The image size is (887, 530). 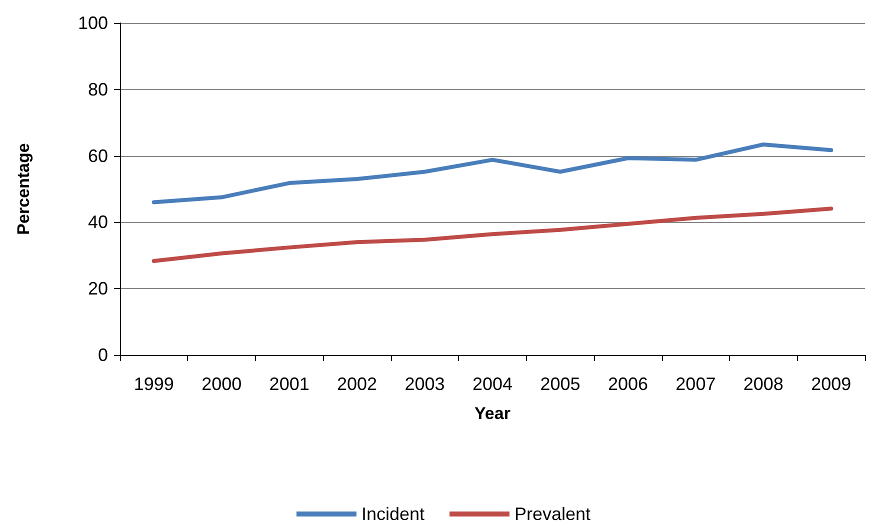 I want to click on x-axis-title: Year, so click(x=492, y=413).